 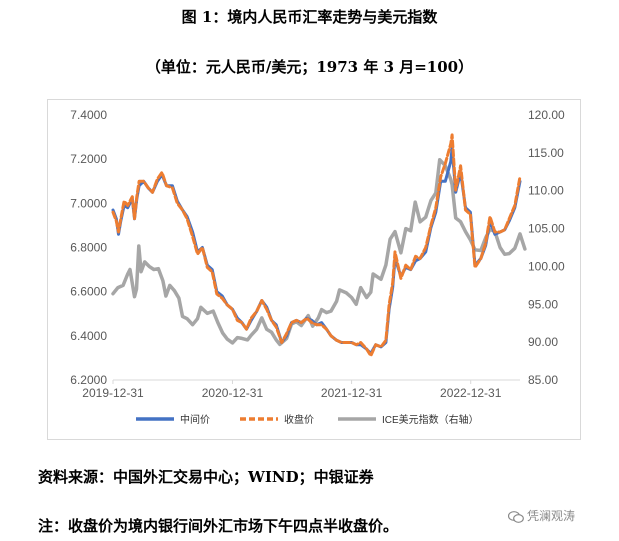 I want to click on y-right-tick-label: 100.00, so click(x=546, y=266).